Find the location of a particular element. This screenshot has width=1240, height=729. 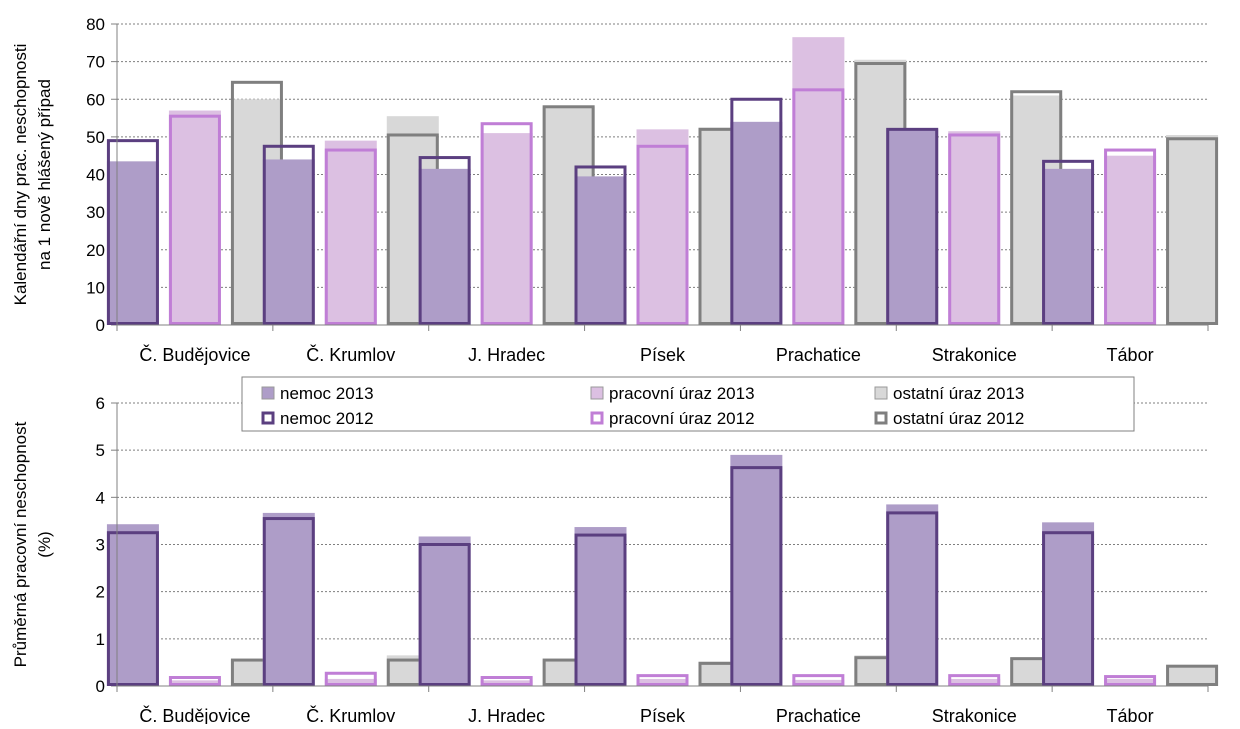

y-tick-label: 60 is located at coordinates (95, 99).